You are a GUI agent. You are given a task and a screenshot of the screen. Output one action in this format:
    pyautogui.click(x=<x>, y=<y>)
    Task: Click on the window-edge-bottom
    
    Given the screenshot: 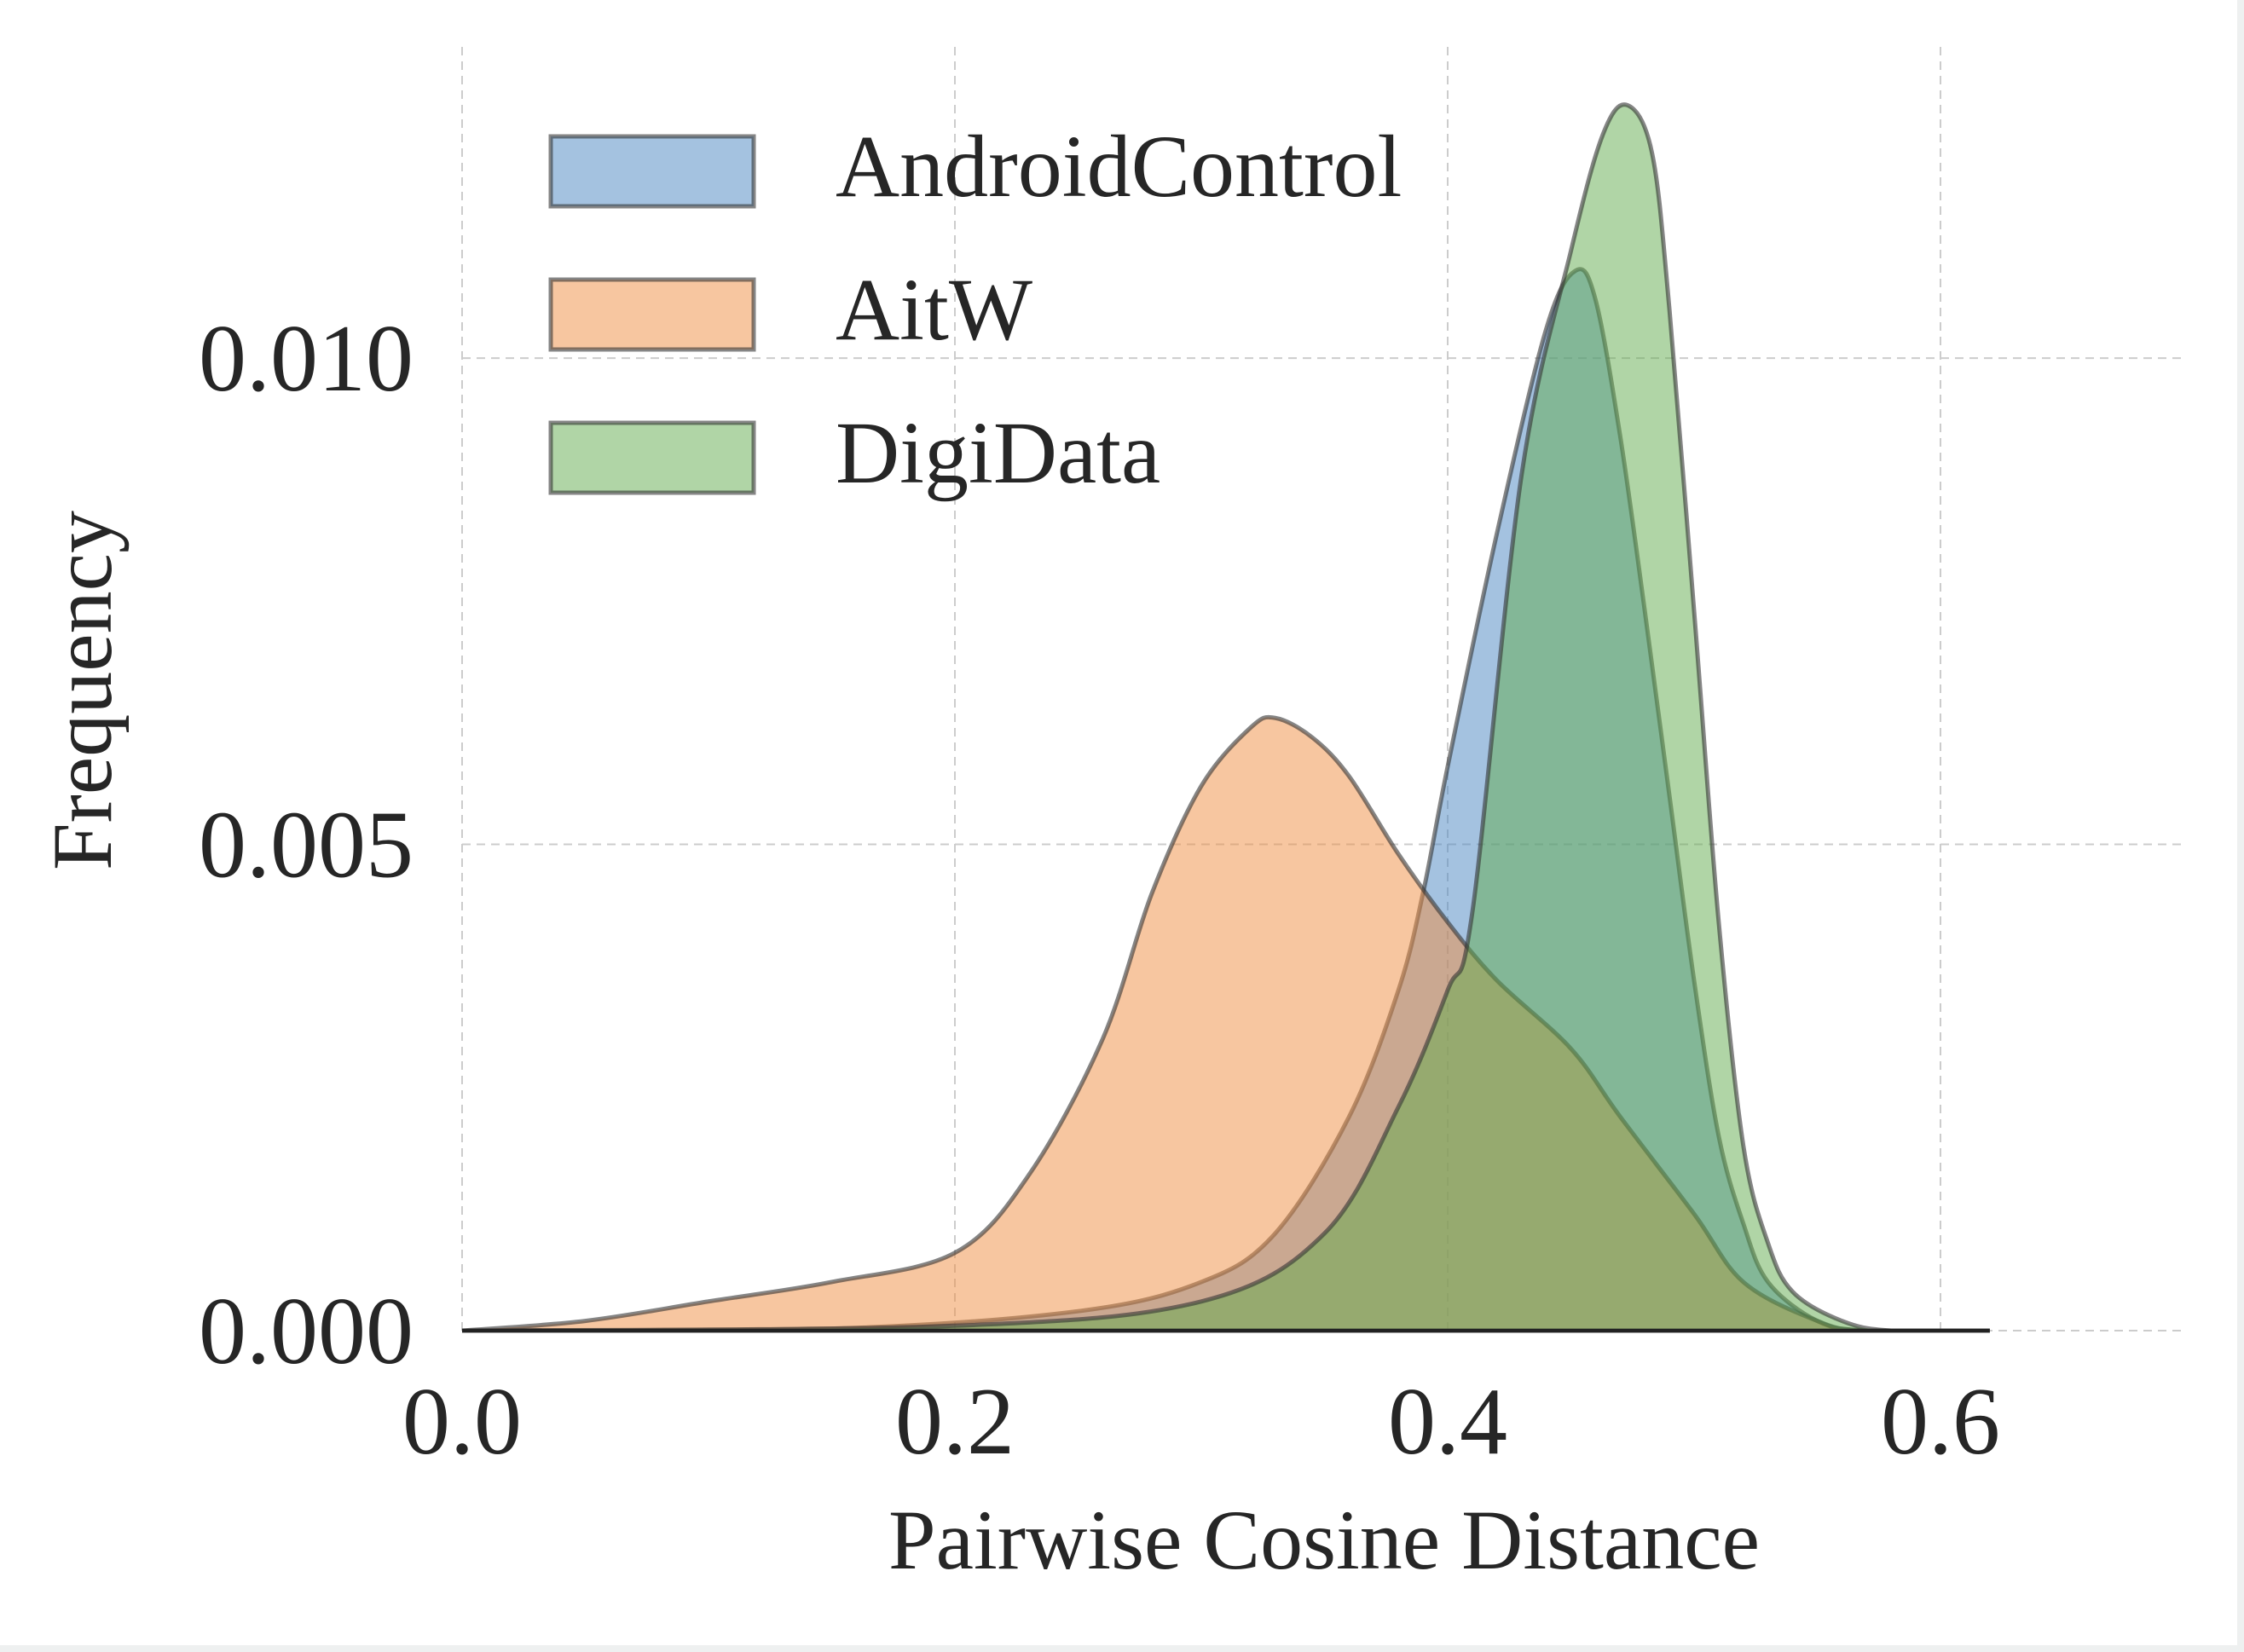 What is the action you would take?
    pyautogui.click(x=1122, y=1648)
    